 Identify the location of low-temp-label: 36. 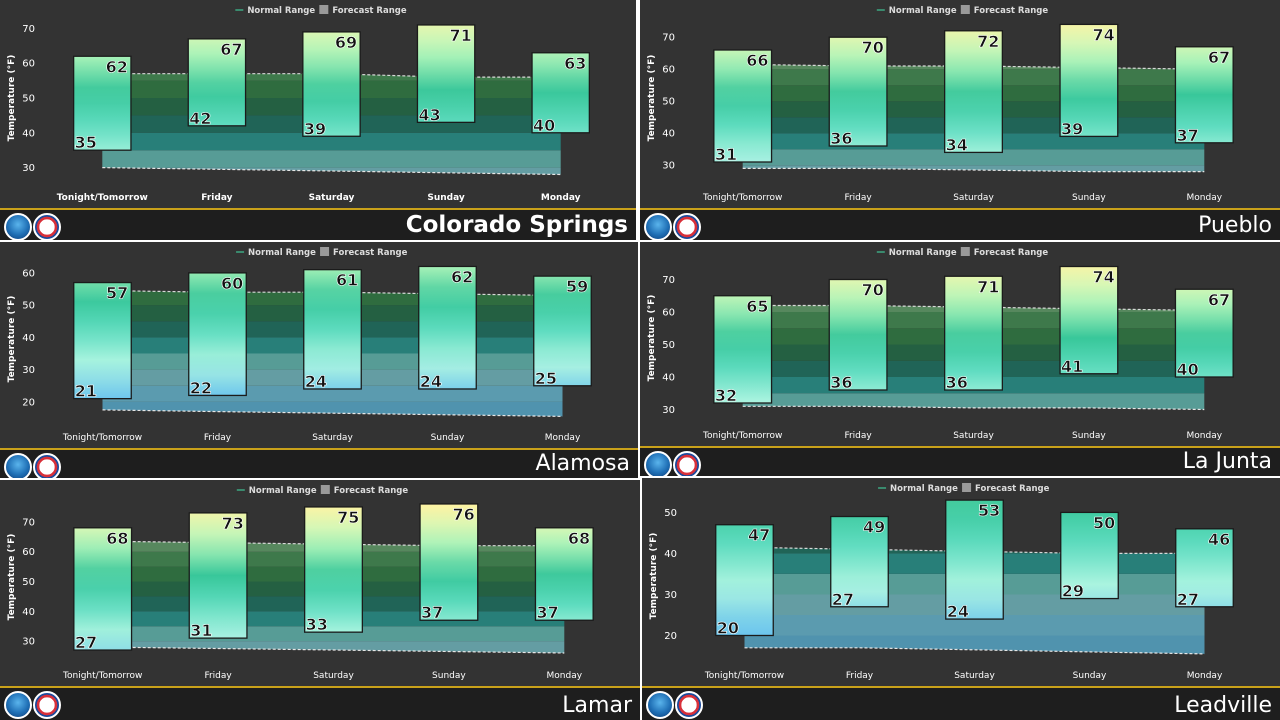
(841, 382).